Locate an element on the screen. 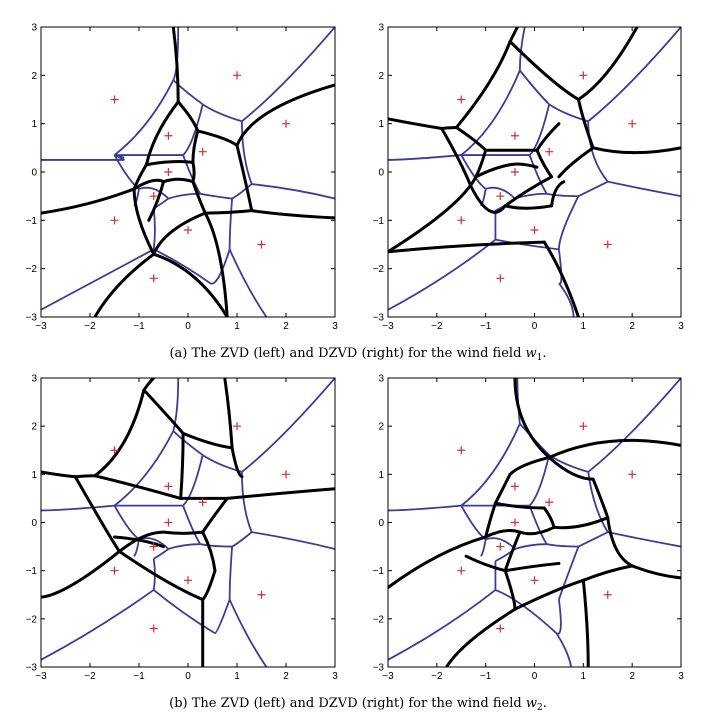 Image resolution: width=725 pixels, height=724 pixels. y-tick-label: −3 is located at coordinates (379, 668).